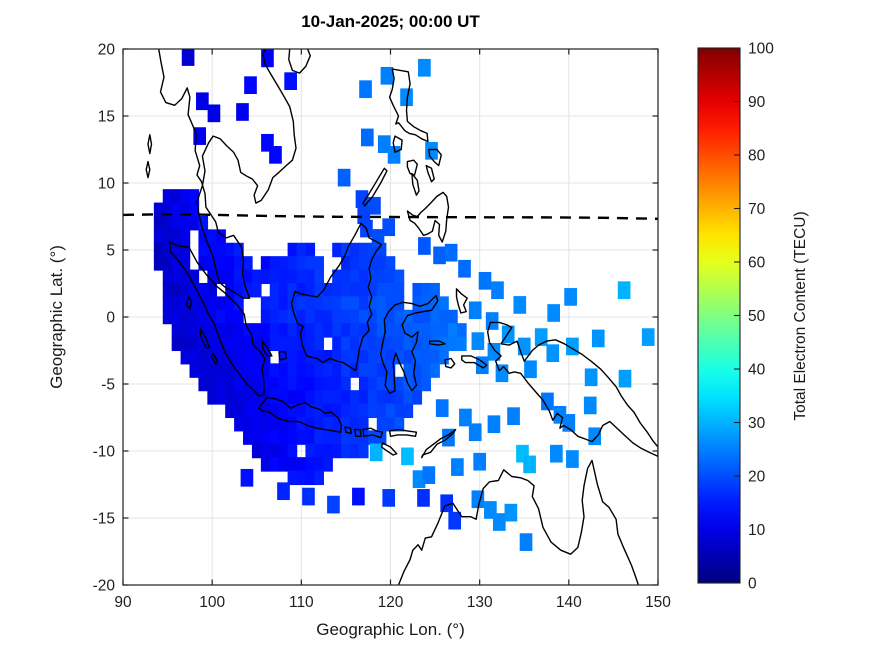  I want to click on colorbar-tick-label: 40, so click(757, 370).